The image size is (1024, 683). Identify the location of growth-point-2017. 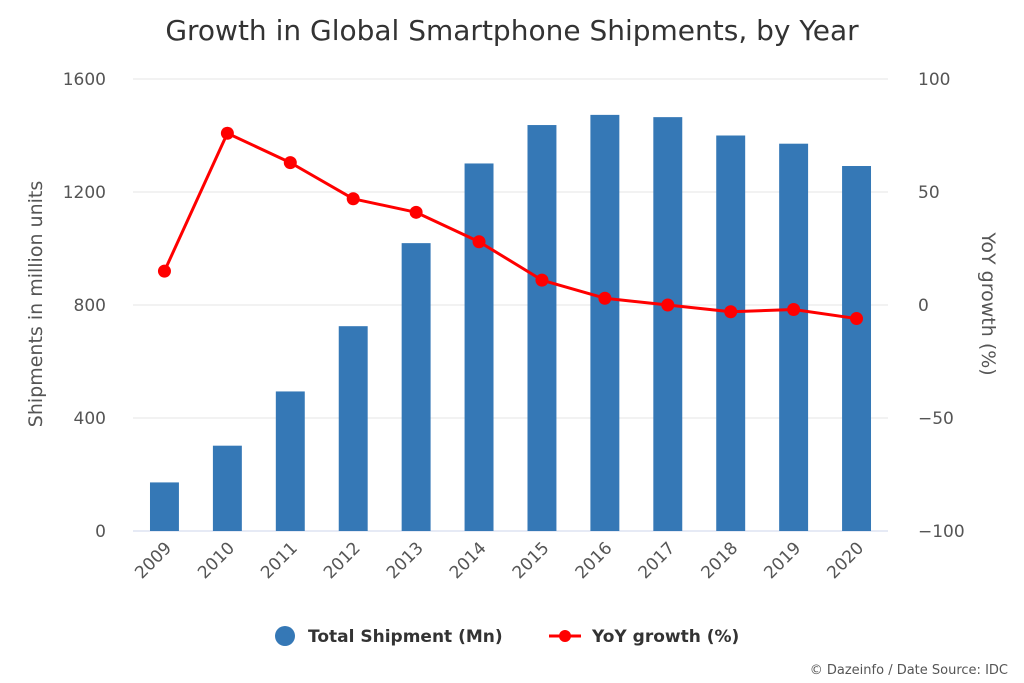
(668, 305).